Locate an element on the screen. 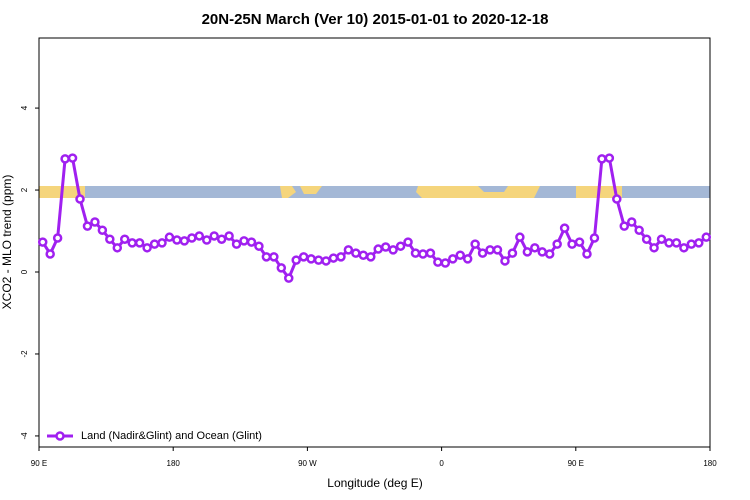 This screenshot has width=750, height=500. x-tick-label: 0 is located at coordinates (441, 463).